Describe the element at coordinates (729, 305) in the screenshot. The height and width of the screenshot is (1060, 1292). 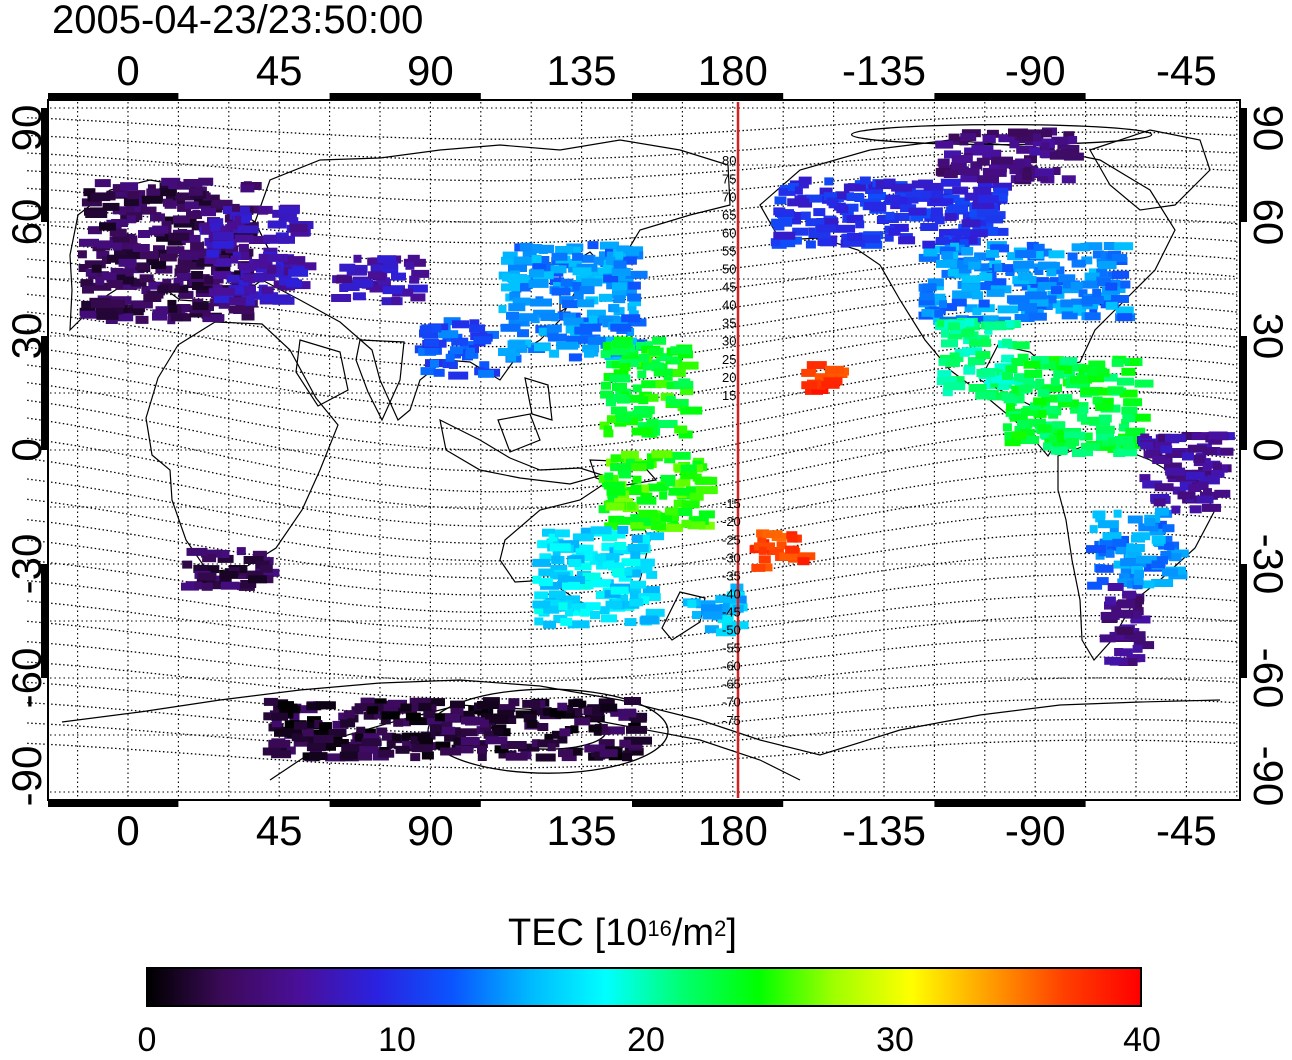
I see `dateline-label: 40` at that location.